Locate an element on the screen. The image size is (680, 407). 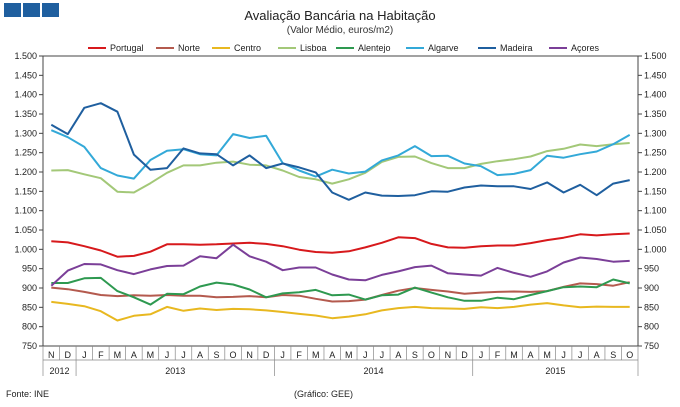
y-axis-tick-label-left: 1.350 is located at coordinates (25, 114).